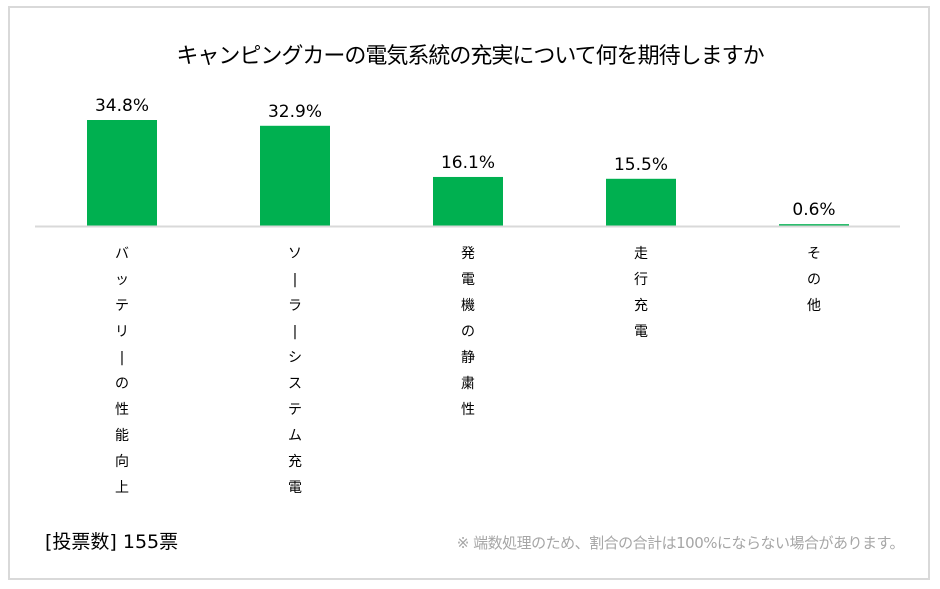 Image resolution: width=940 pixels, height=589 pixels. What do you see at coordinates (814, 280) in the screenshot?
I see `category-label-5: その他` at bounding box center [814, 280].